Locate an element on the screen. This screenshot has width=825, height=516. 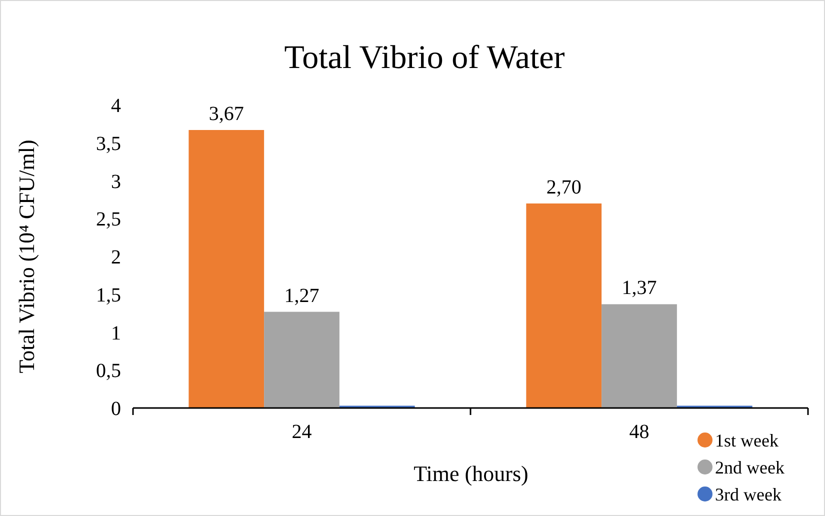
data-label: 1,27 is located at coordinates (302, 295).